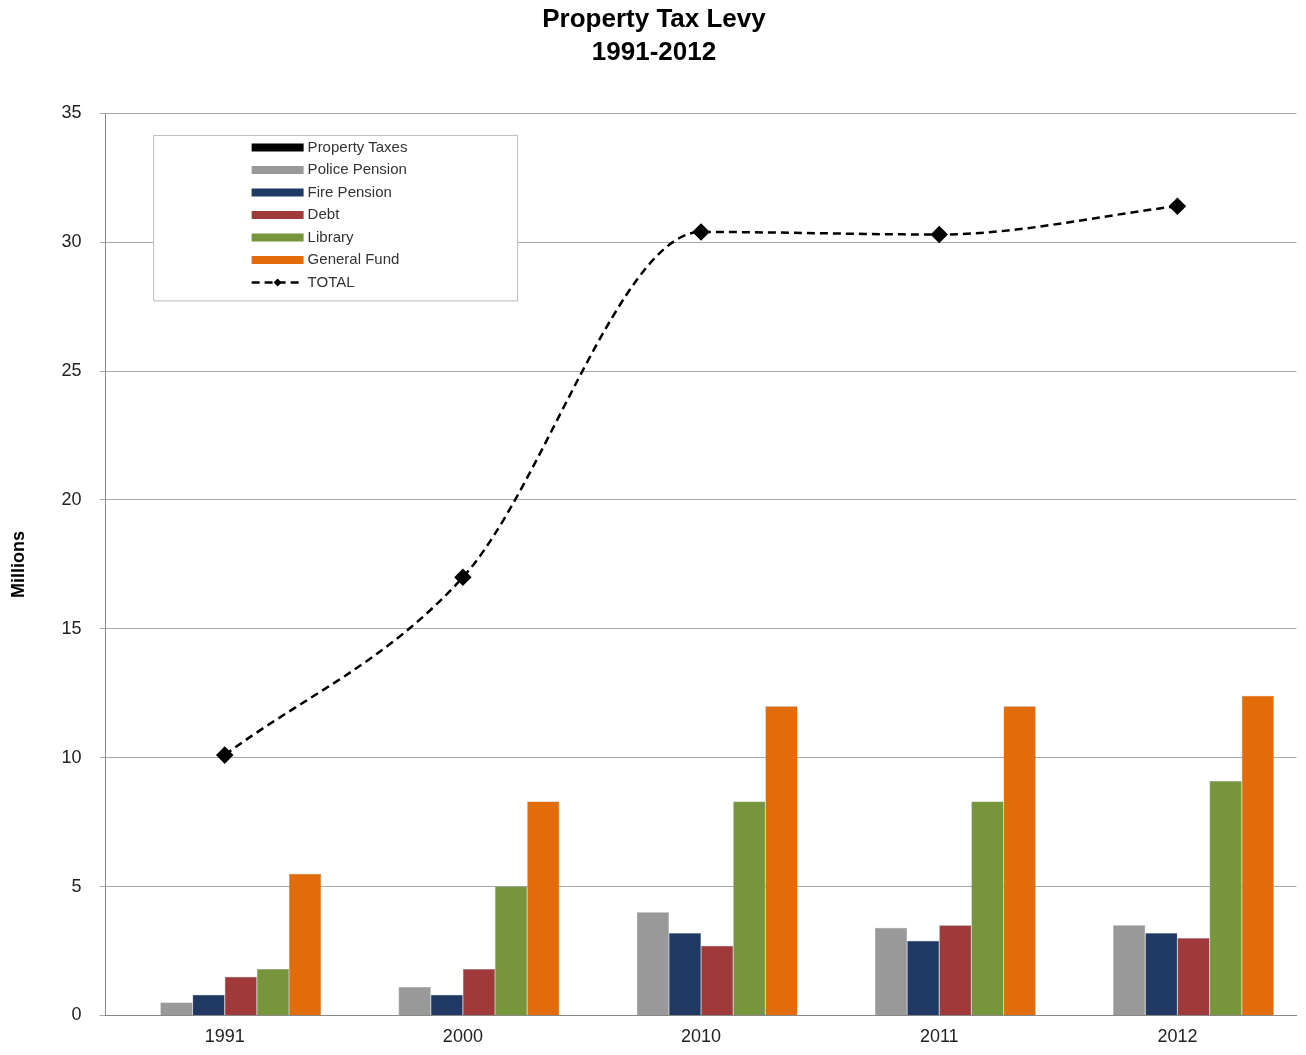 The width and height of the screenshot is (1306, 1055). Describe the element at coordinates (654, 50) in the screenshot. I see `chart-subtitle: 1991-2012` at that location.